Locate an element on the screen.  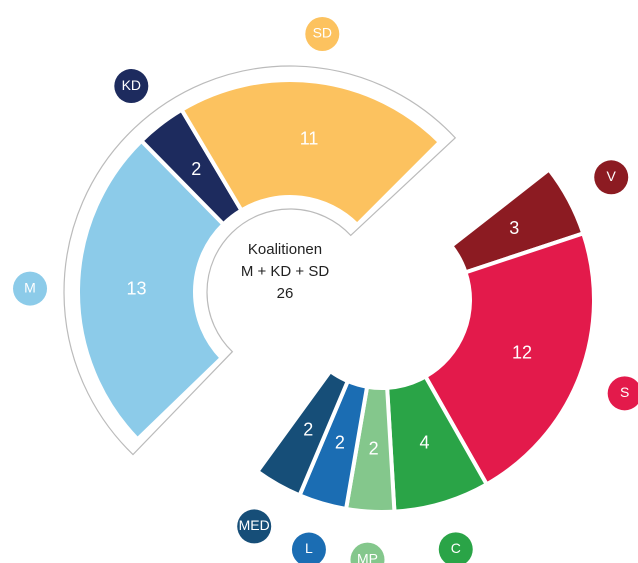
party-label: L is located at coordinates (309, 548).